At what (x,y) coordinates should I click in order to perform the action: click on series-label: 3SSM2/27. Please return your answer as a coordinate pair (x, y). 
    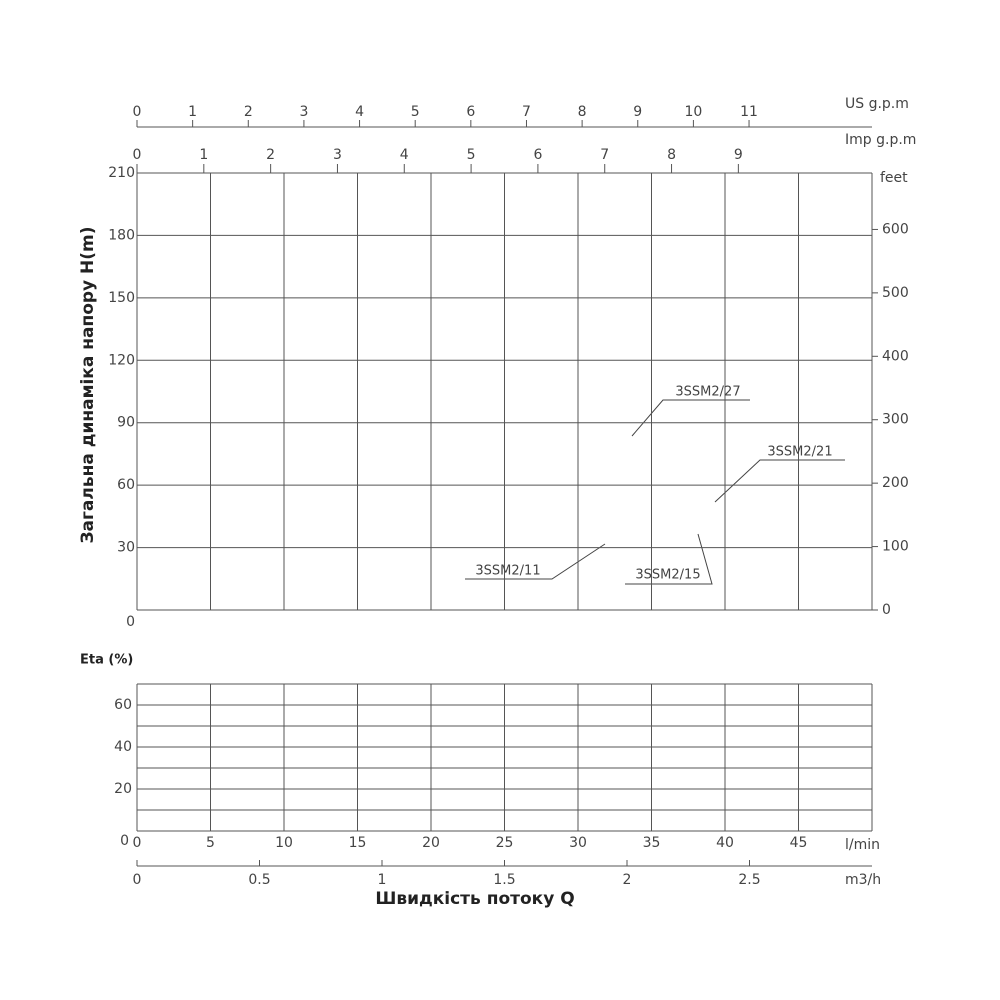
    Looking at the image, I should click on (707, 392).